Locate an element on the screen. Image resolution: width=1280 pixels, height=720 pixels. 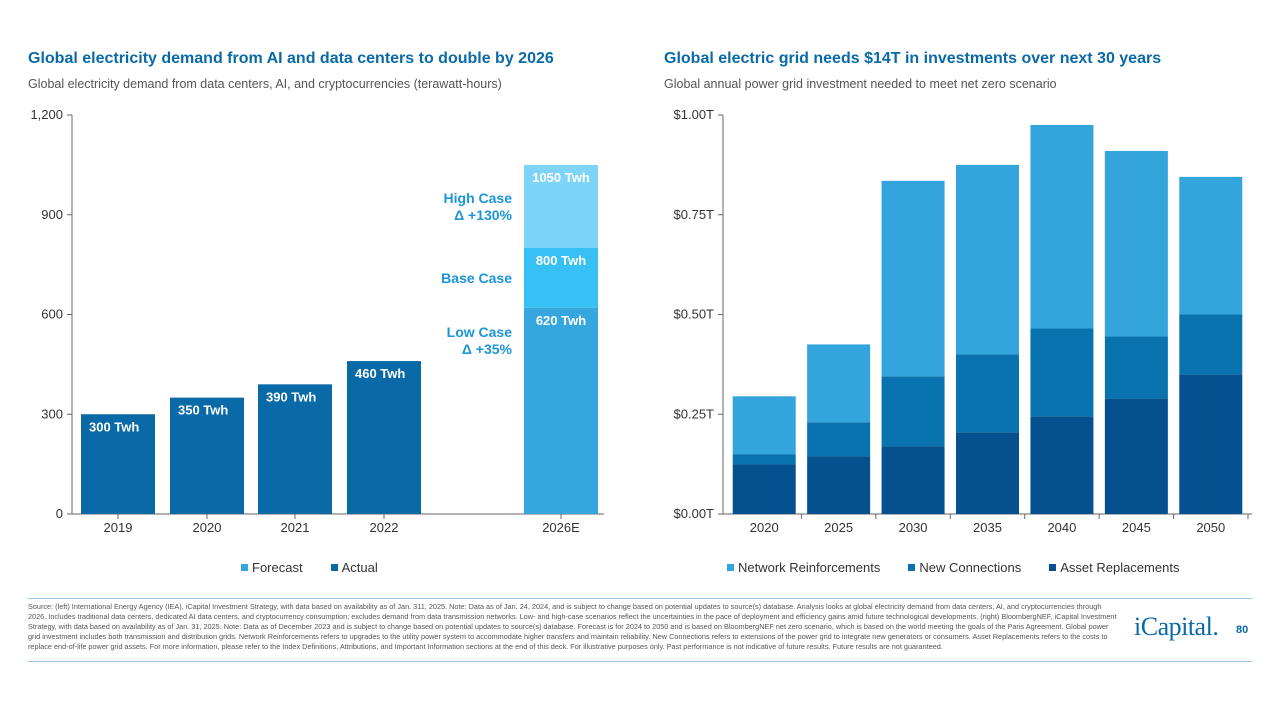
legend-swatch-asset-replacements is located at coordinates (1053, 567).